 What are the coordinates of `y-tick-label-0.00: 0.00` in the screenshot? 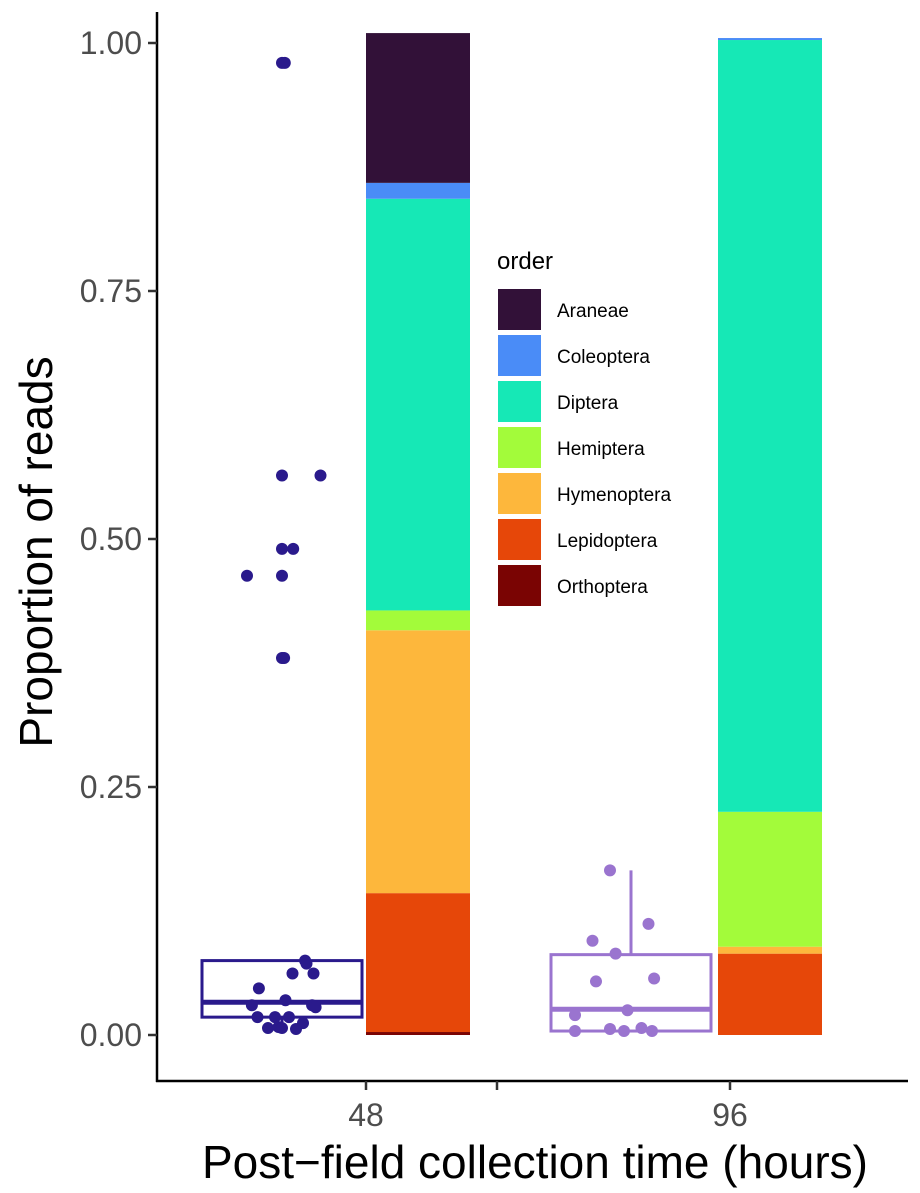 It's located at (111, 1035).